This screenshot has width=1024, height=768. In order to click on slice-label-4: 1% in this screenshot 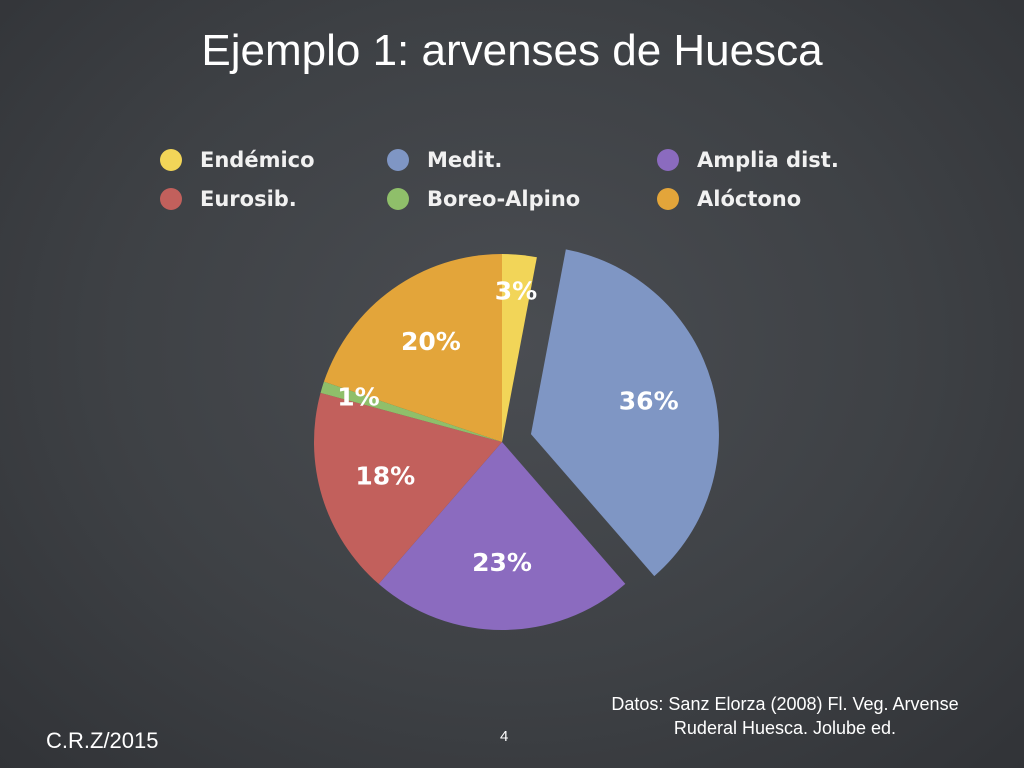, I will do `click(358, 396)`.